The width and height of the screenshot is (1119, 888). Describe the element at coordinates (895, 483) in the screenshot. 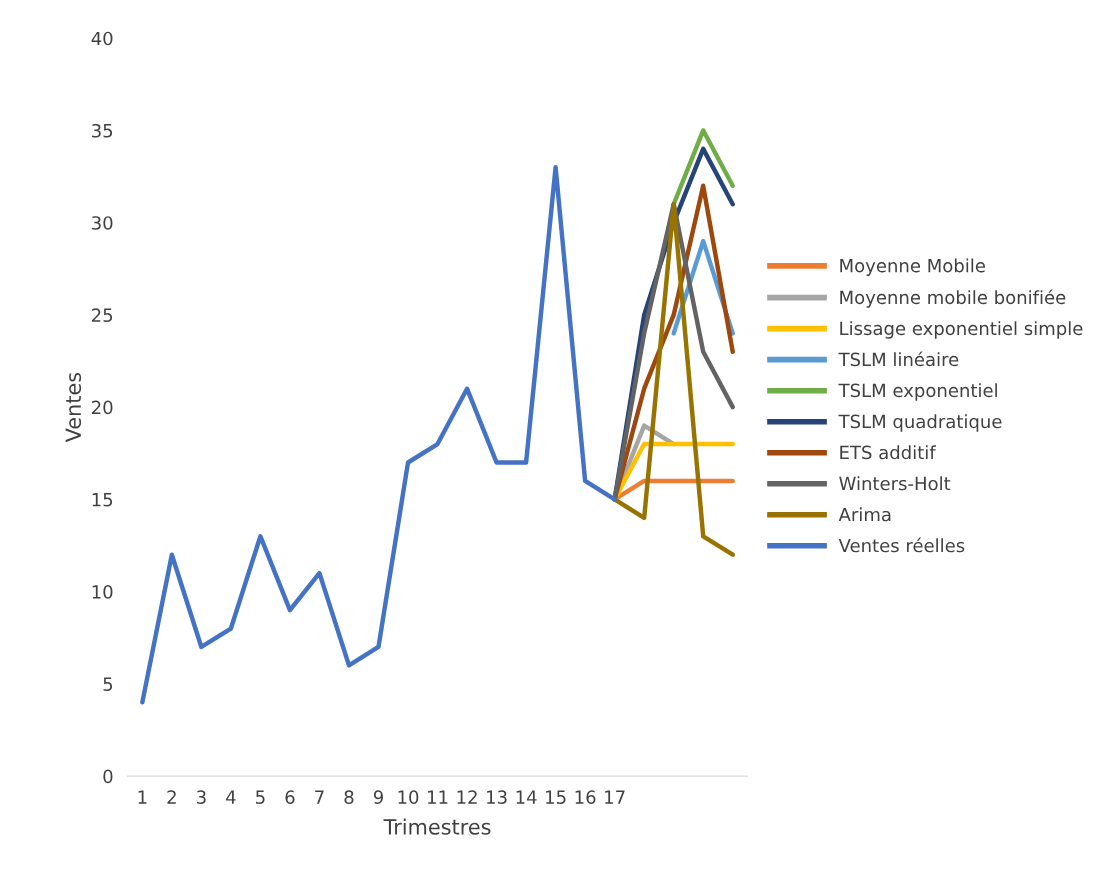

I see `legend-label: Winters-Holt` at that location.